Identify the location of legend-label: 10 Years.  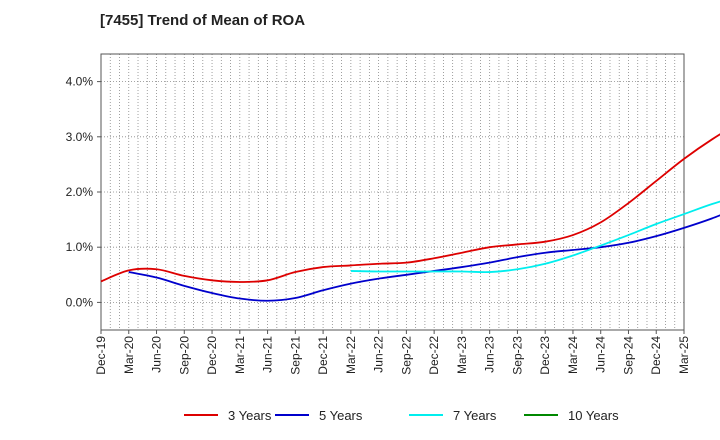
(593, 415).